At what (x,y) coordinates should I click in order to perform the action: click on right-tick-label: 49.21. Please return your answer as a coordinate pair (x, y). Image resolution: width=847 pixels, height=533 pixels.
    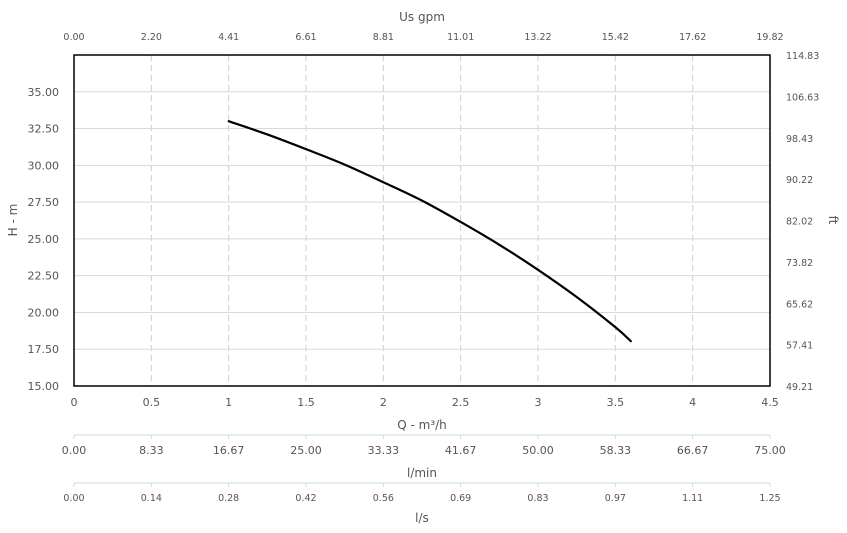
    Looking at the image, I should click on (799, 387).